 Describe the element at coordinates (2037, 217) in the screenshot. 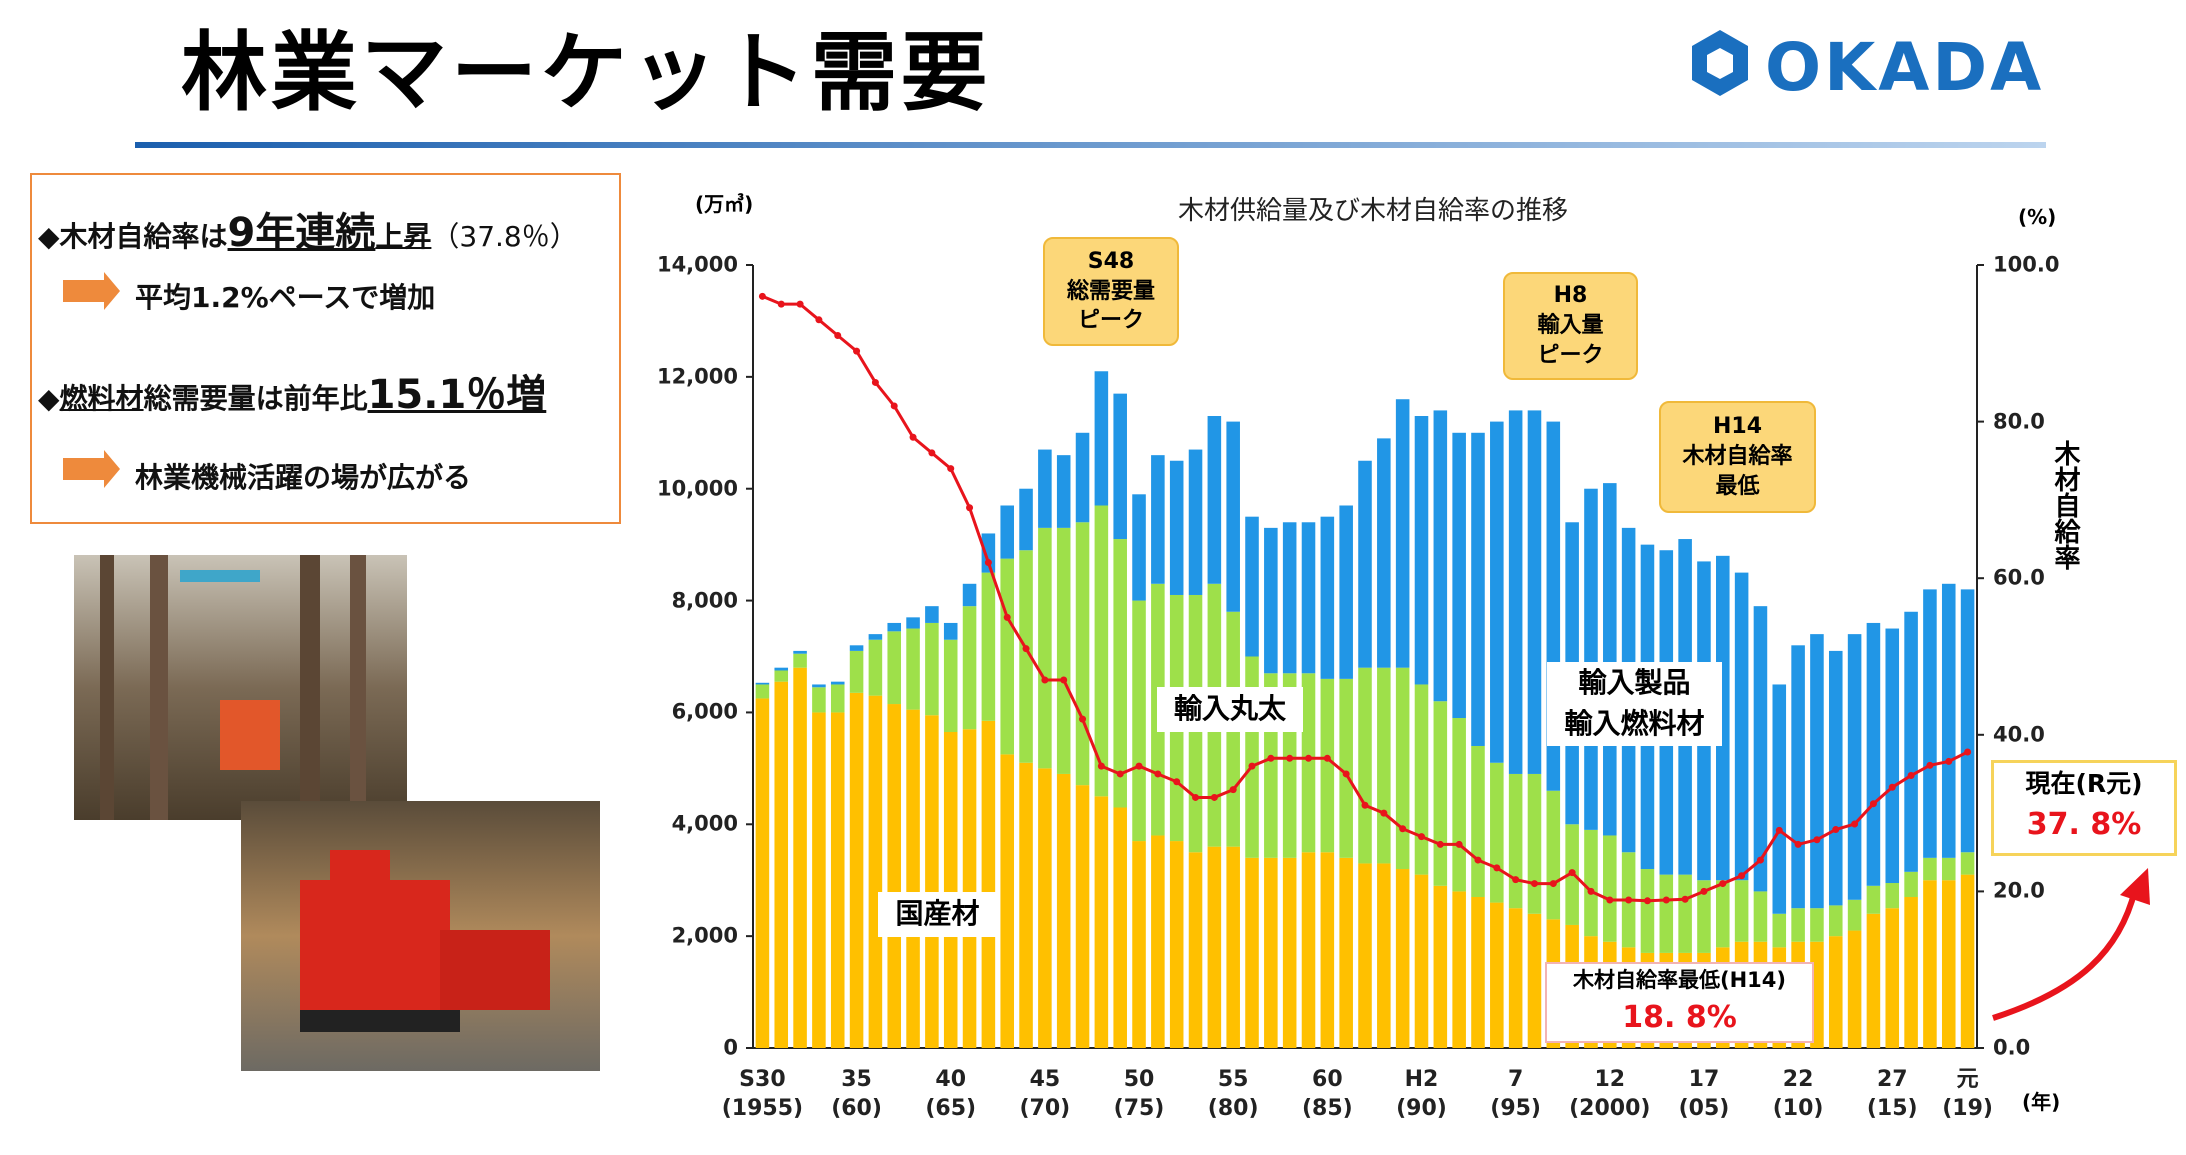

I see `y2-axis-unit: (%)` at that location.